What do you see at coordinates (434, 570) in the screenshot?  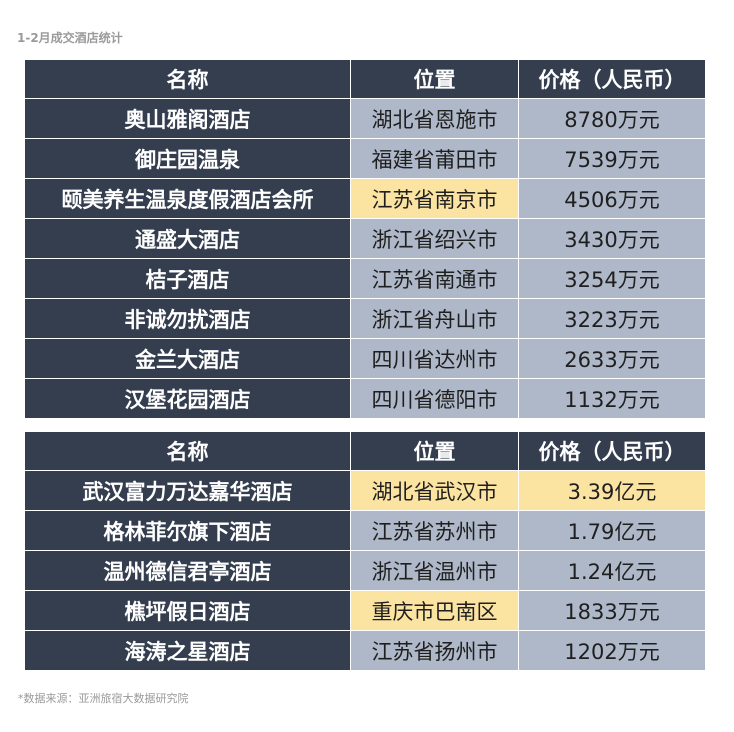 I see `location-cell: 浙江省温州市` at bounding box center [434, 570].